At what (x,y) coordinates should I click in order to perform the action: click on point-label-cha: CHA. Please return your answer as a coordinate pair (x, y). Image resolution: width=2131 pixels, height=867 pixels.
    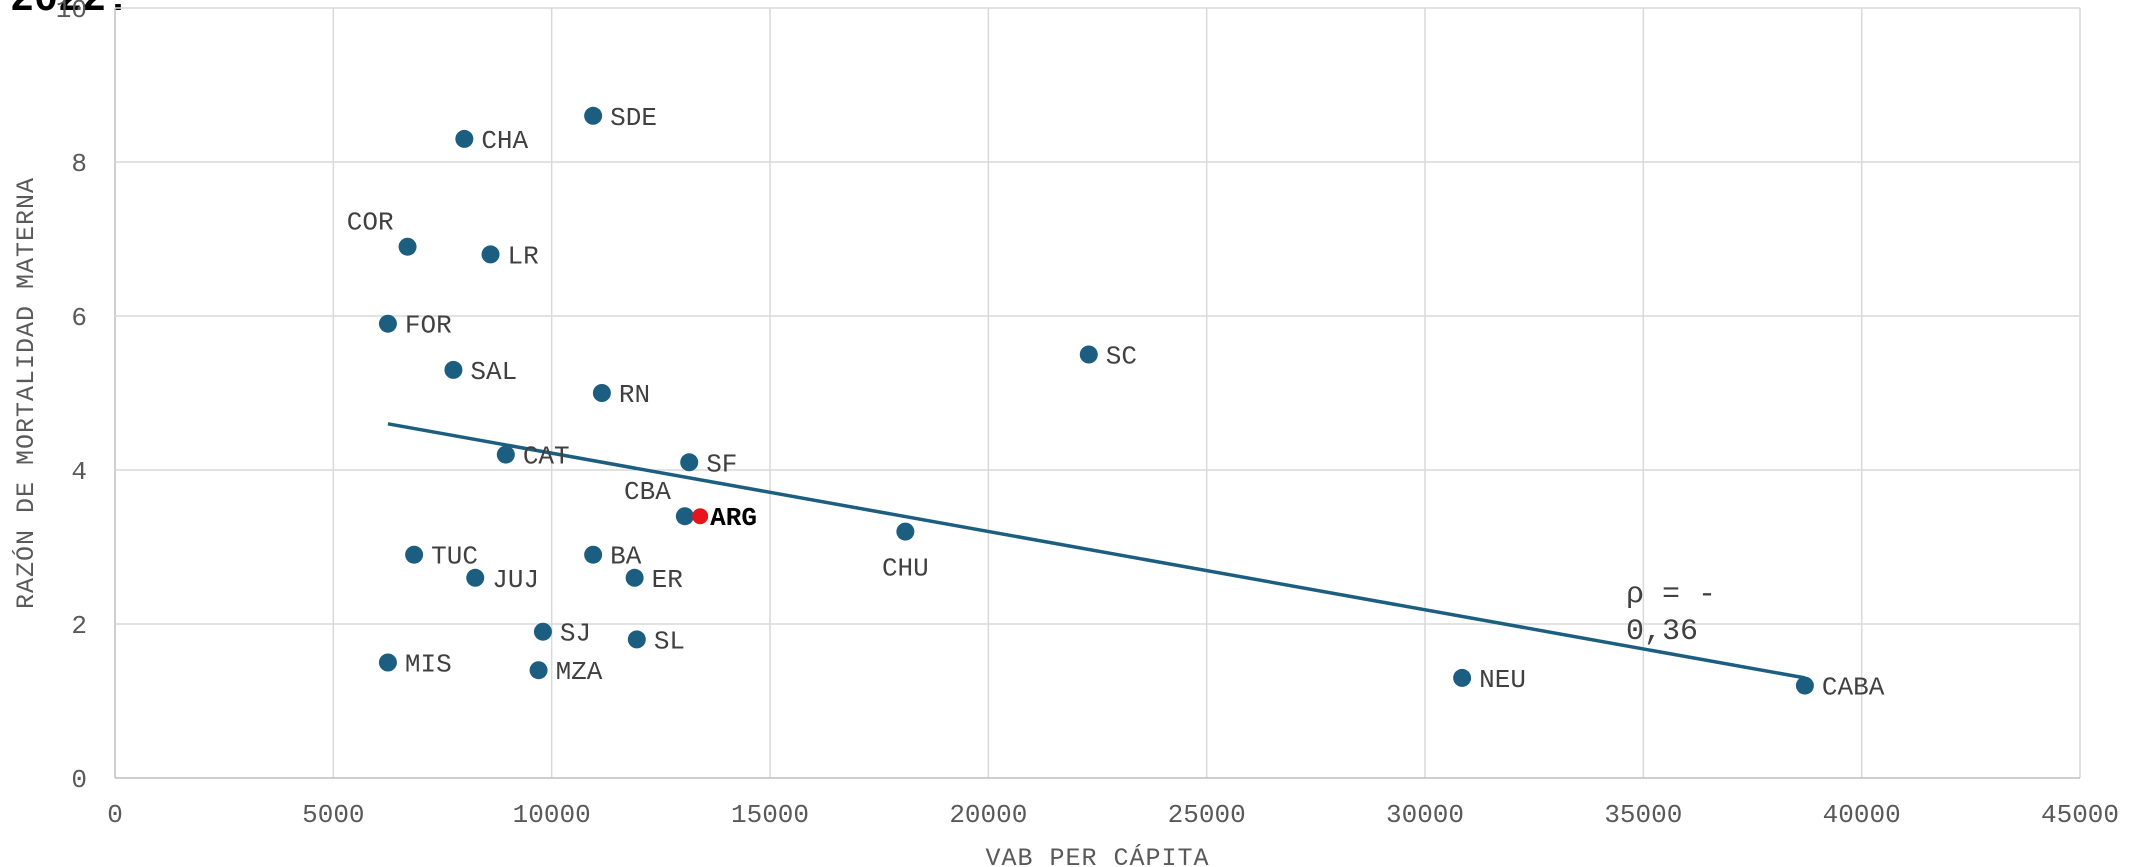
    Looking at the image, I should click on (504, 141).